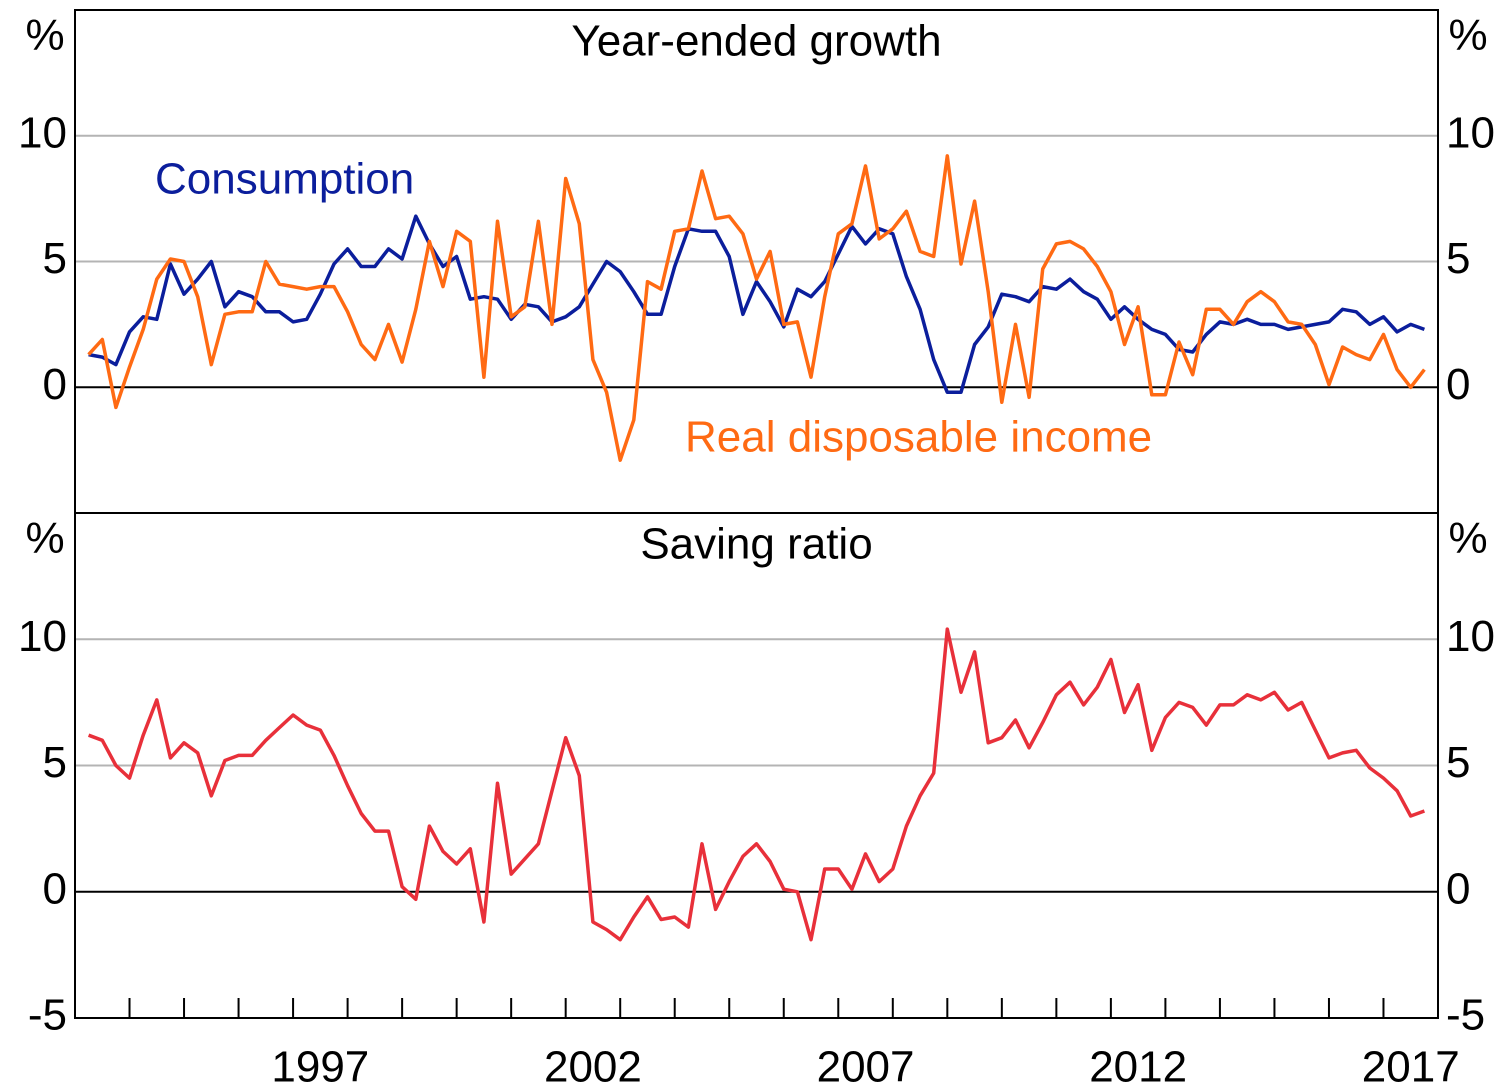 This screenshot has height=1092, width=1509. I want to click on x-tick-label: 2012, so click(1138, 1067).